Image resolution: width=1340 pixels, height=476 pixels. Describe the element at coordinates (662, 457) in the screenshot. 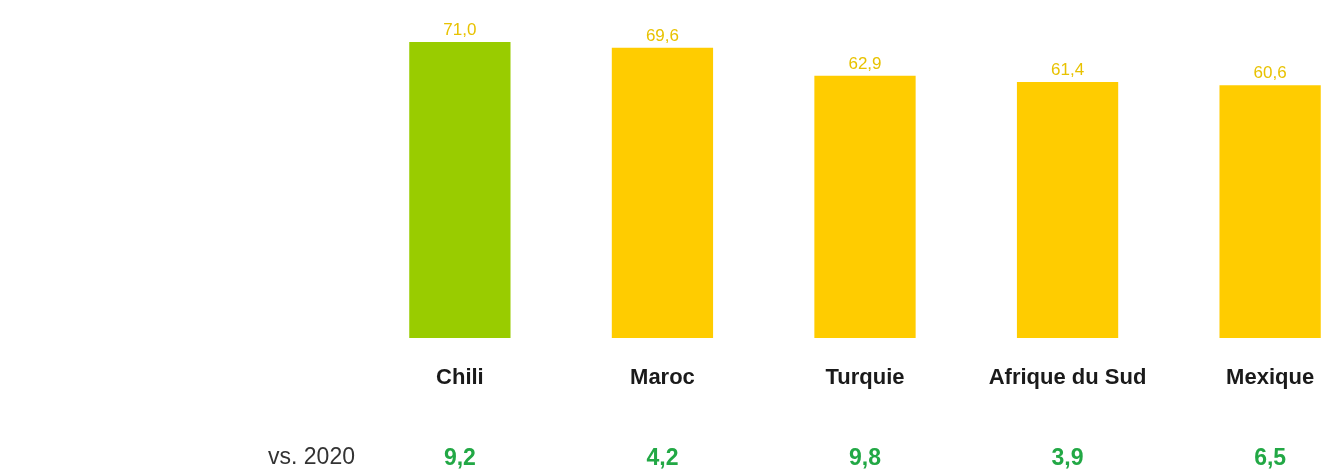

I see `text: 4,2` at that location.